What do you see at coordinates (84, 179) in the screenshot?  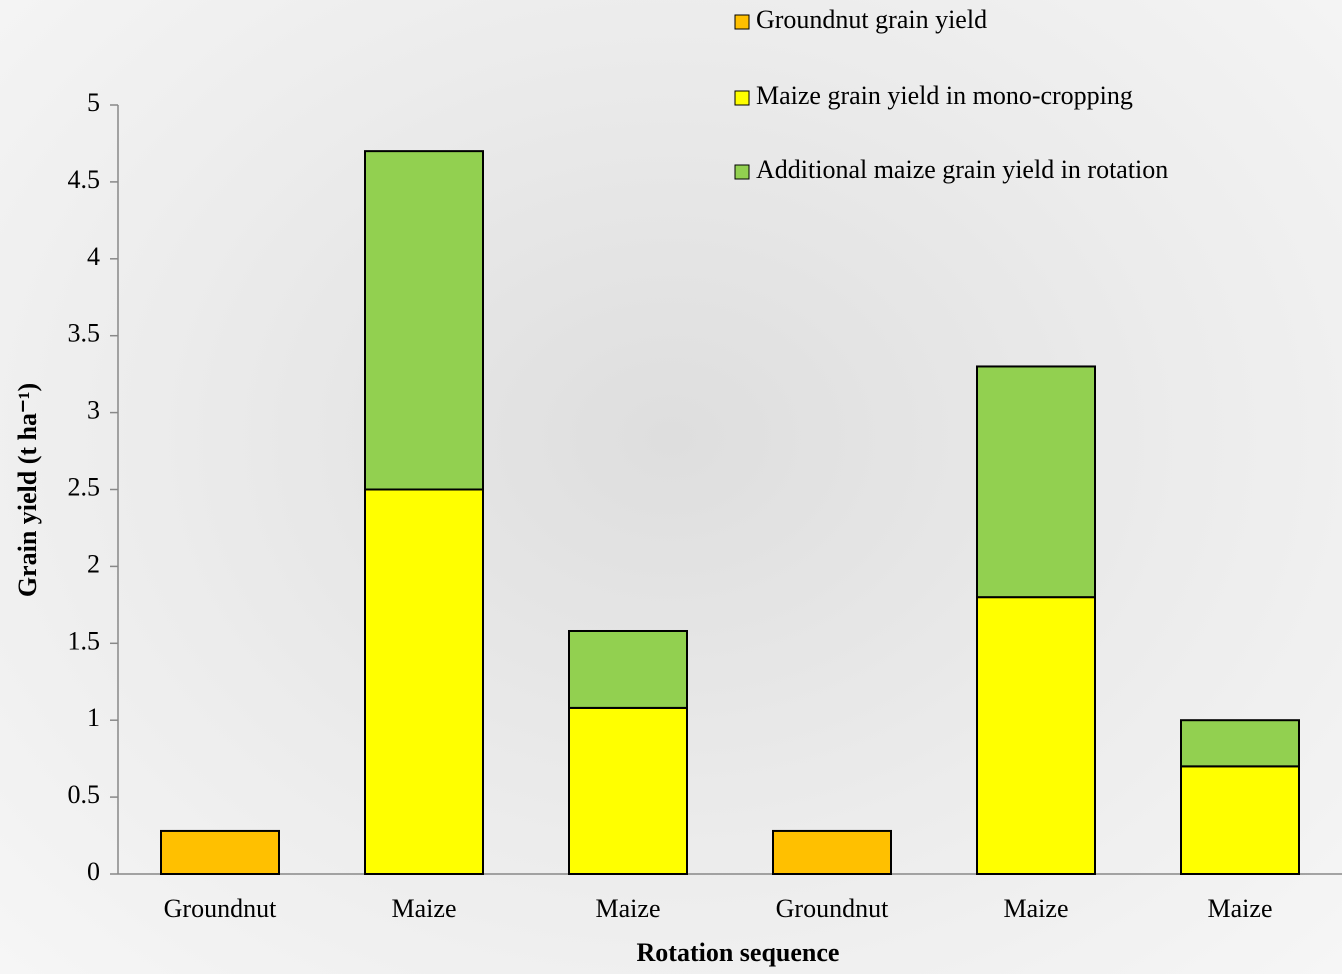 I see `y-tick-label: 4.5` at bounding box center [84, 179].